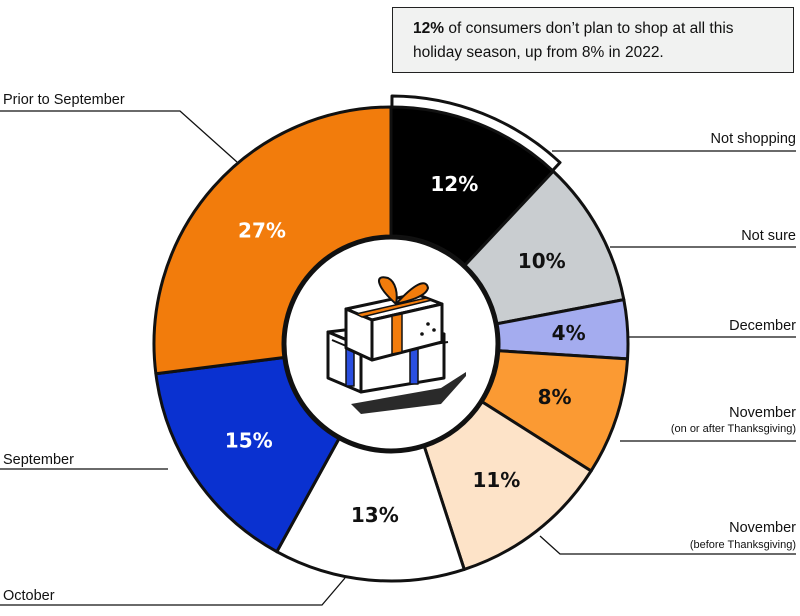 This screenshot has height=616, width=800. What do you see at coordinates (496, 480) in the screenshot?
I see `slice-value-label: 11%` at bounding box center [496, 480].